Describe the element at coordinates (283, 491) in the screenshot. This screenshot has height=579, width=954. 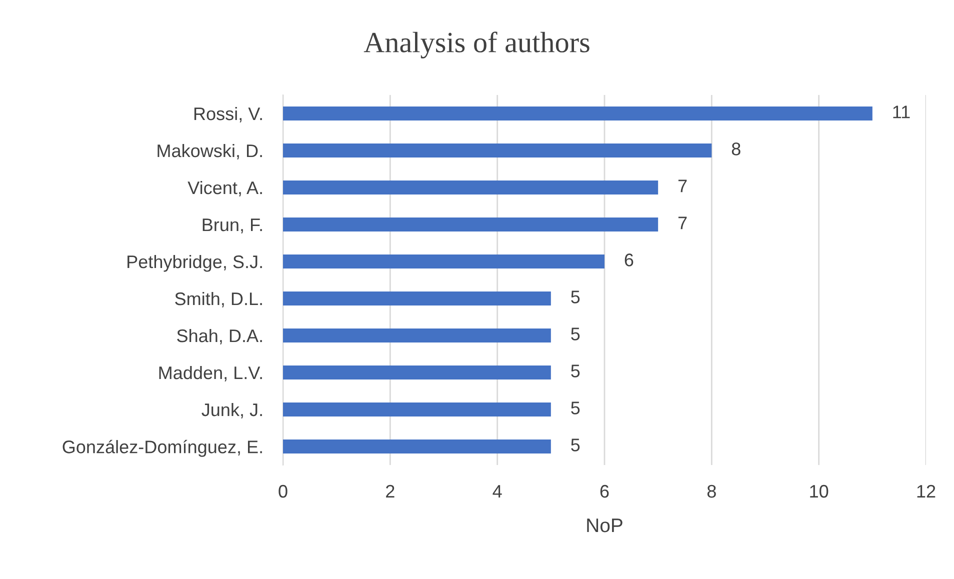
I see `x-tick-label: 0` at that location.